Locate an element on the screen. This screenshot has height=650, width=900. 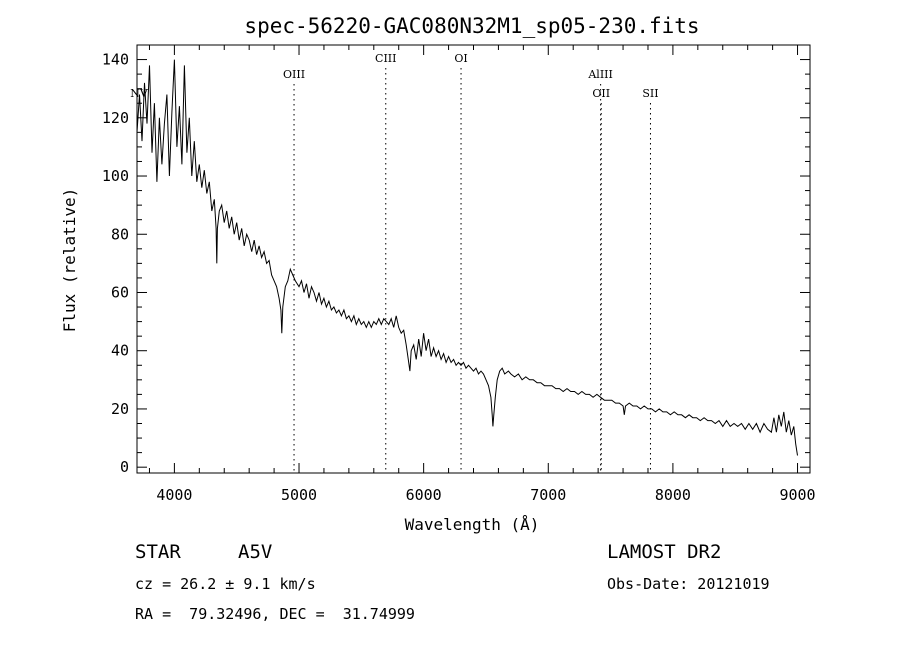
y-tick-label: 140 is located at coordinates (115, 60).